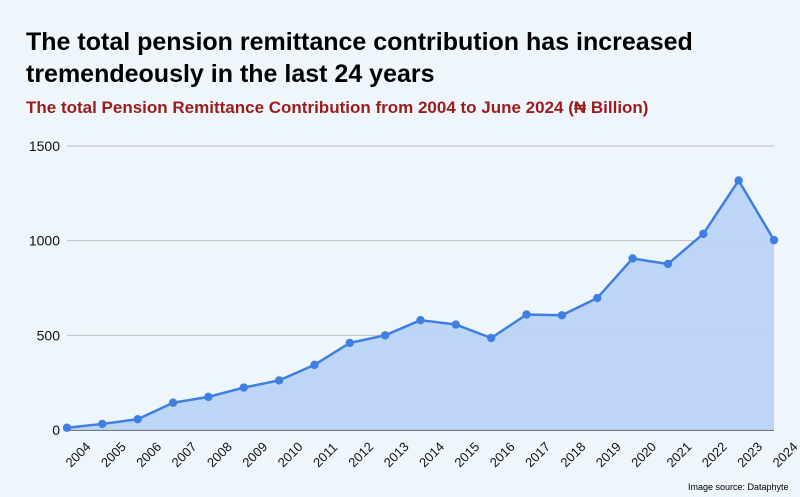  Describe the element at coordinates (608, 454) in the screenshot. I see `x-tick-label: 2019` at that location.